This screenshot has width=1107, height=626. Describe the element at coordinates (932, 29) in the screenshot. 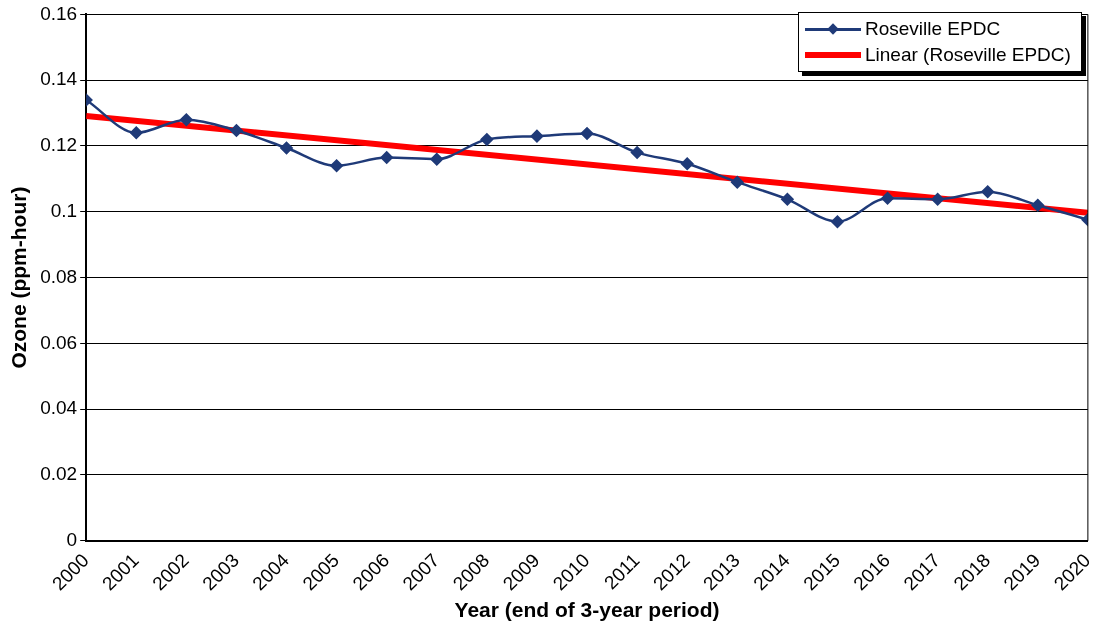

I see `legend-label: Roseville EPDC` at that location.